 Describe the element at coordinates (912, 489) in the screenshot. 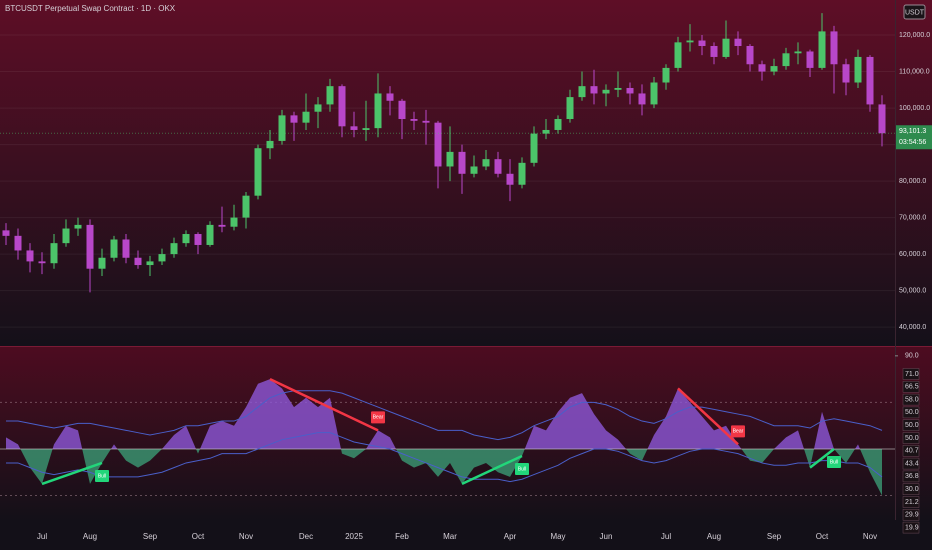

I see `scale-badge-label: 30.0` at that location.